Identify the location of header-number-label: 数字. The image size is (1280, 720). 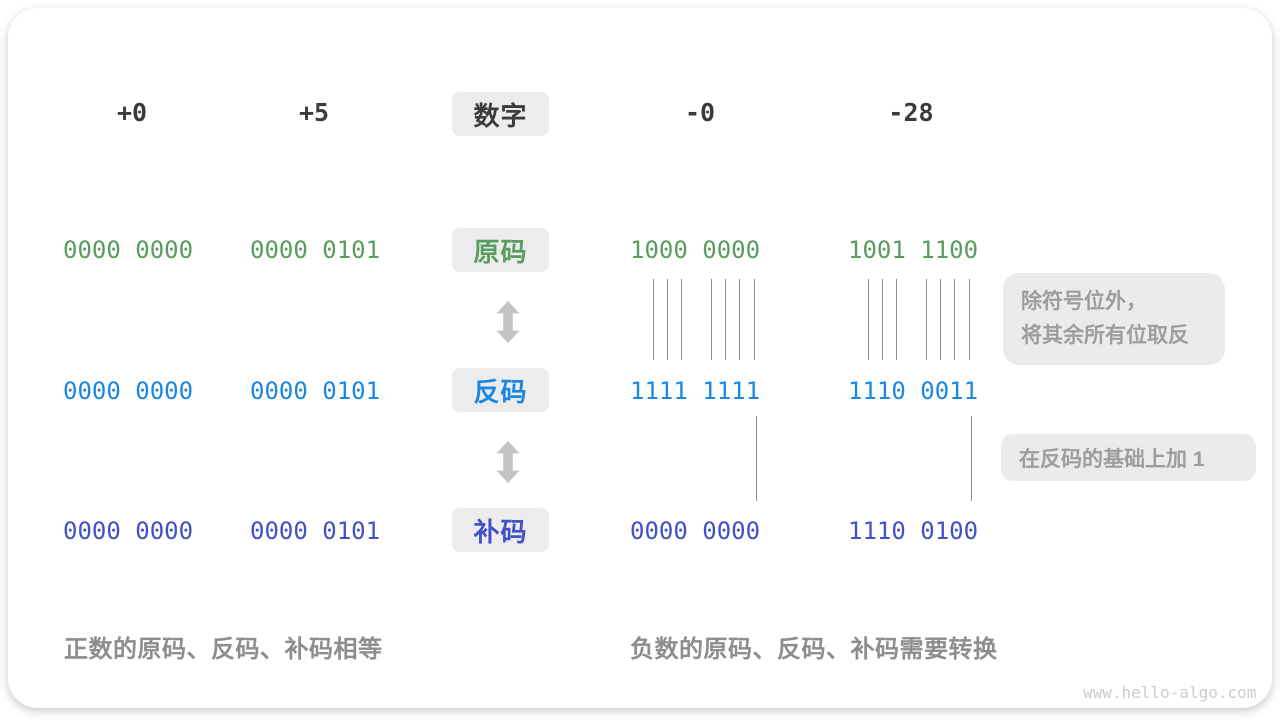
(500, 114).